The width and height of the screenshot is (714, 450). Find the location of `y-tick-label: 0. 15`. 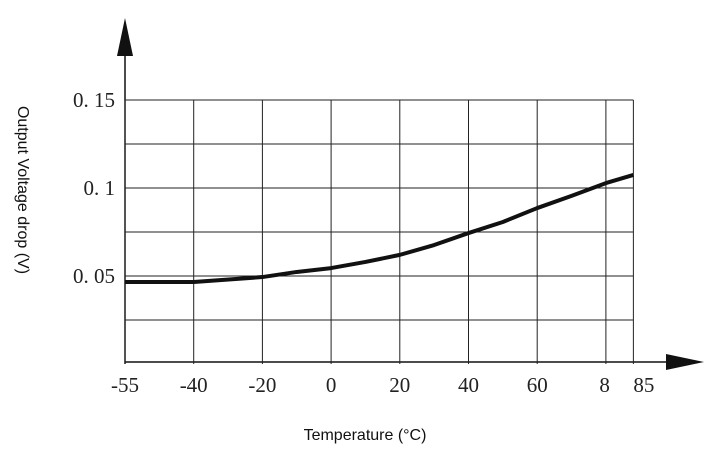

y-tick-label: 0. 15 is located at coordinates (94, 100).